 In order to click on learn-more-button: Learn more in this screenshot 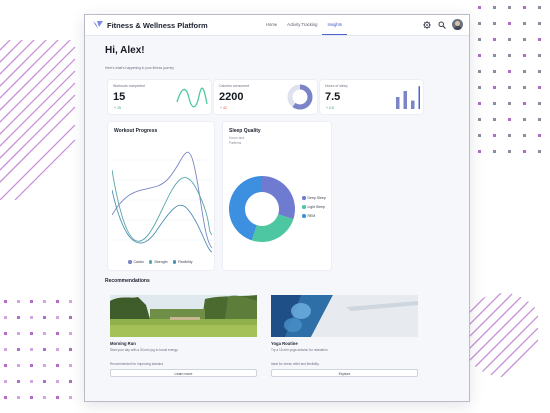, I will do `click(183, 373)`.